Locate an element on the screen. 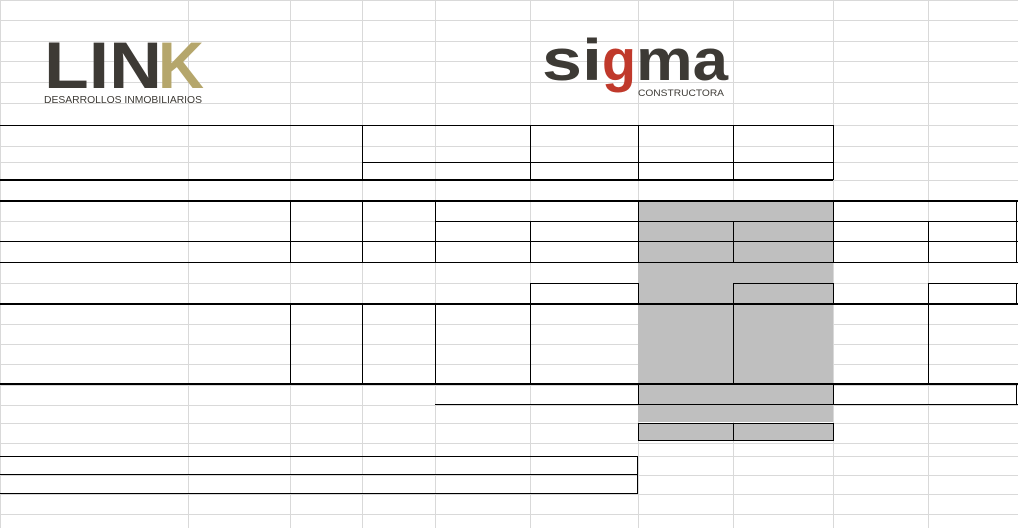 This screenshot has height=528, width=1018. nota-label is located at coordinates (24, 484).